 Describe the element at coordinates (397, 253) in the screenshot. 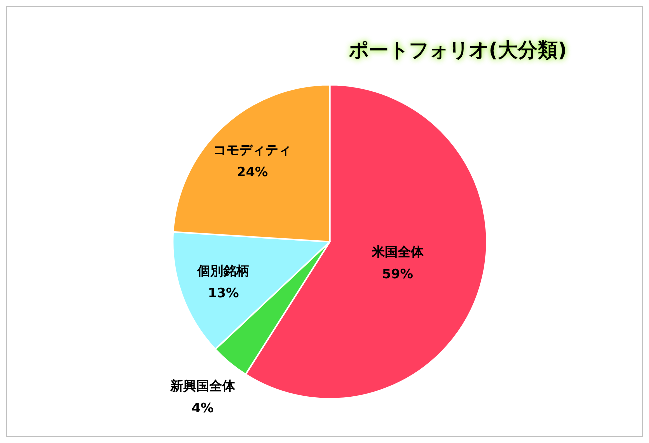

I see `slice-label: 米国全体` at that location.